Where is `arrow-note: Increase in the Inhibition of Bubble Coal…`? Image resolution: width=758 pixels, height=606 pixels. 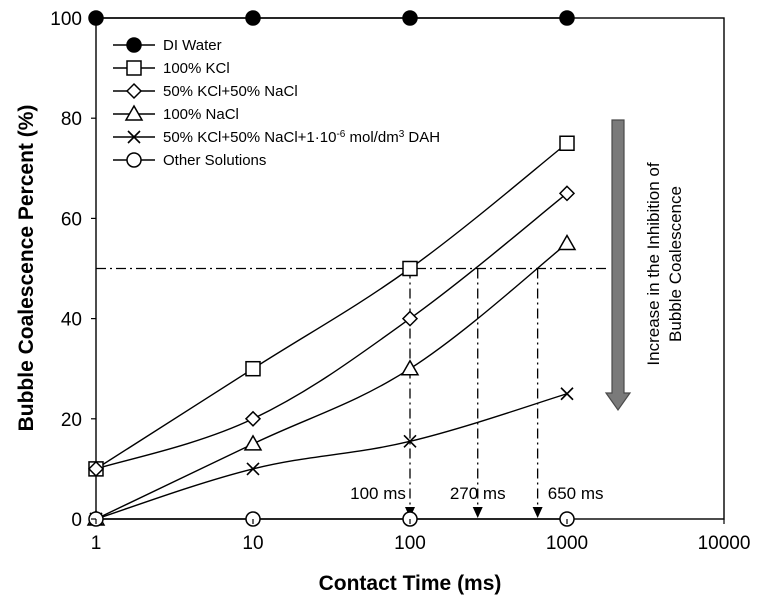 arrow-note: Increase in the Inhibition of Bubble Coal… is located at coordinates (664, 263).